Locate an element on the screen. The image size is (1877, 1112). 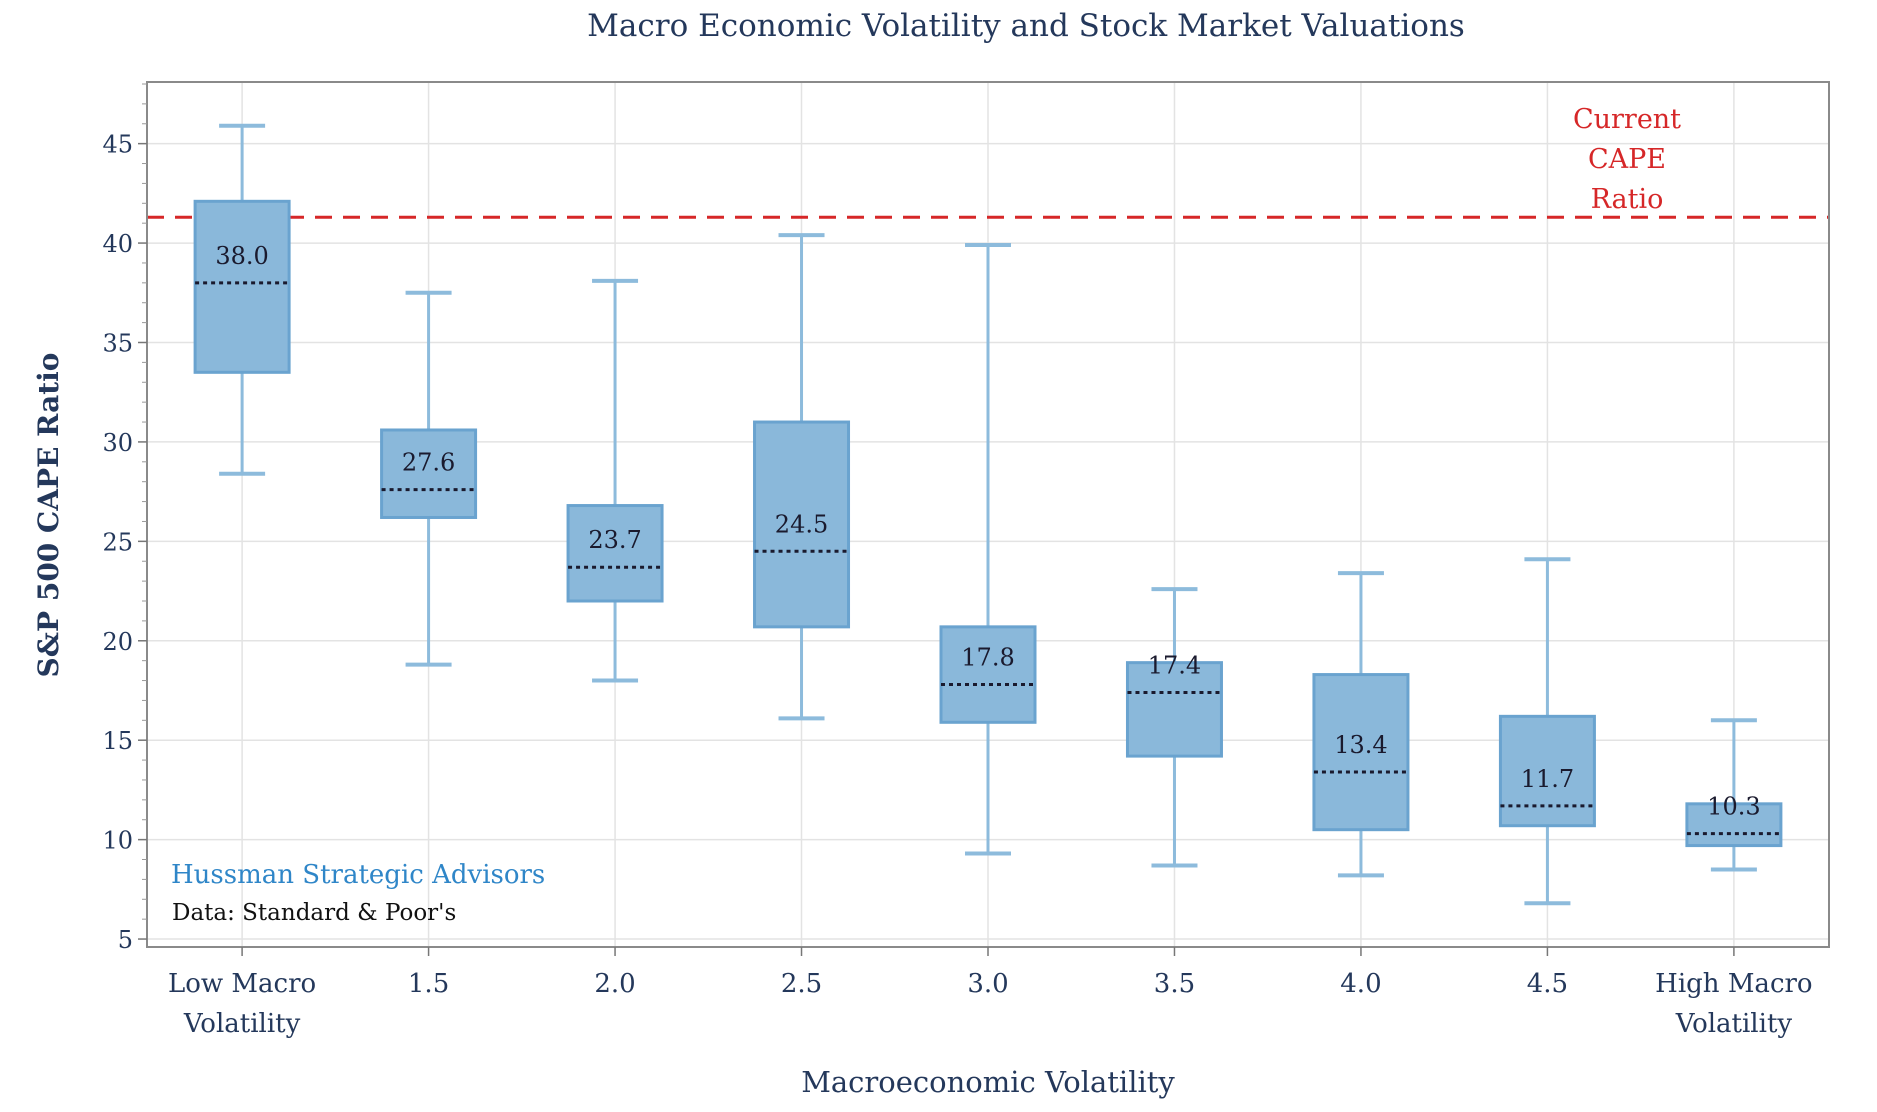
y-axis: 5 10 15 20 25 30 35 40 45 is located at coordinates (124, 518).